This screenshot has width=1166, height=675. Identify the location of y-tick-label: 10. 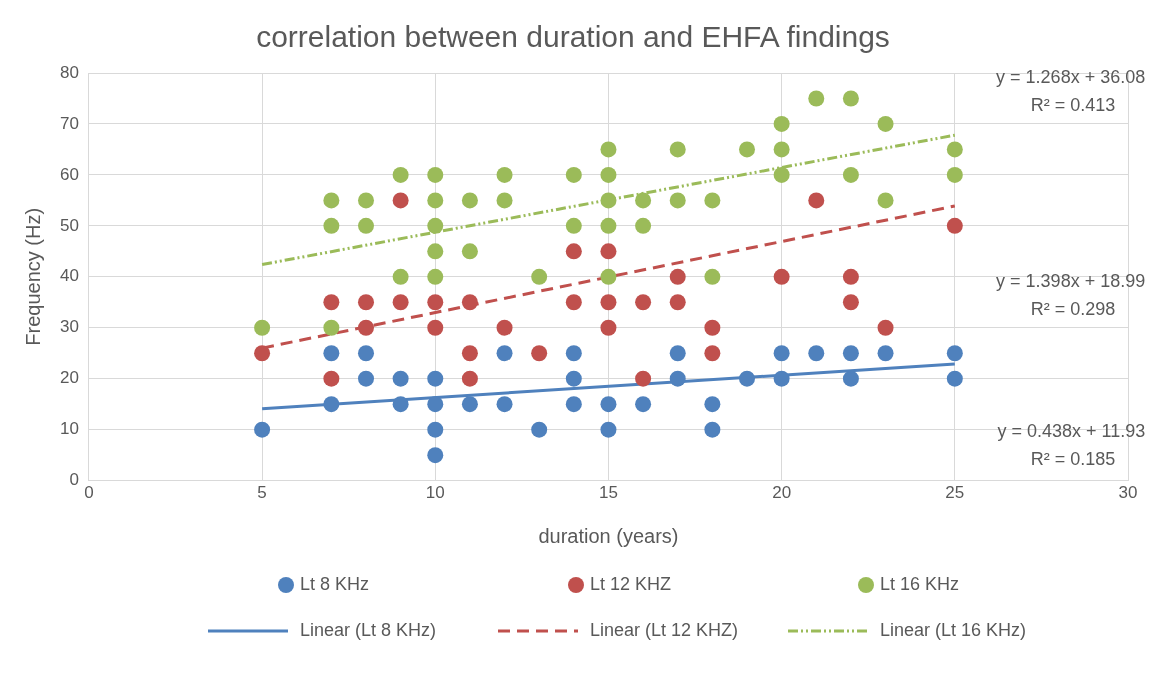
(69, 429).